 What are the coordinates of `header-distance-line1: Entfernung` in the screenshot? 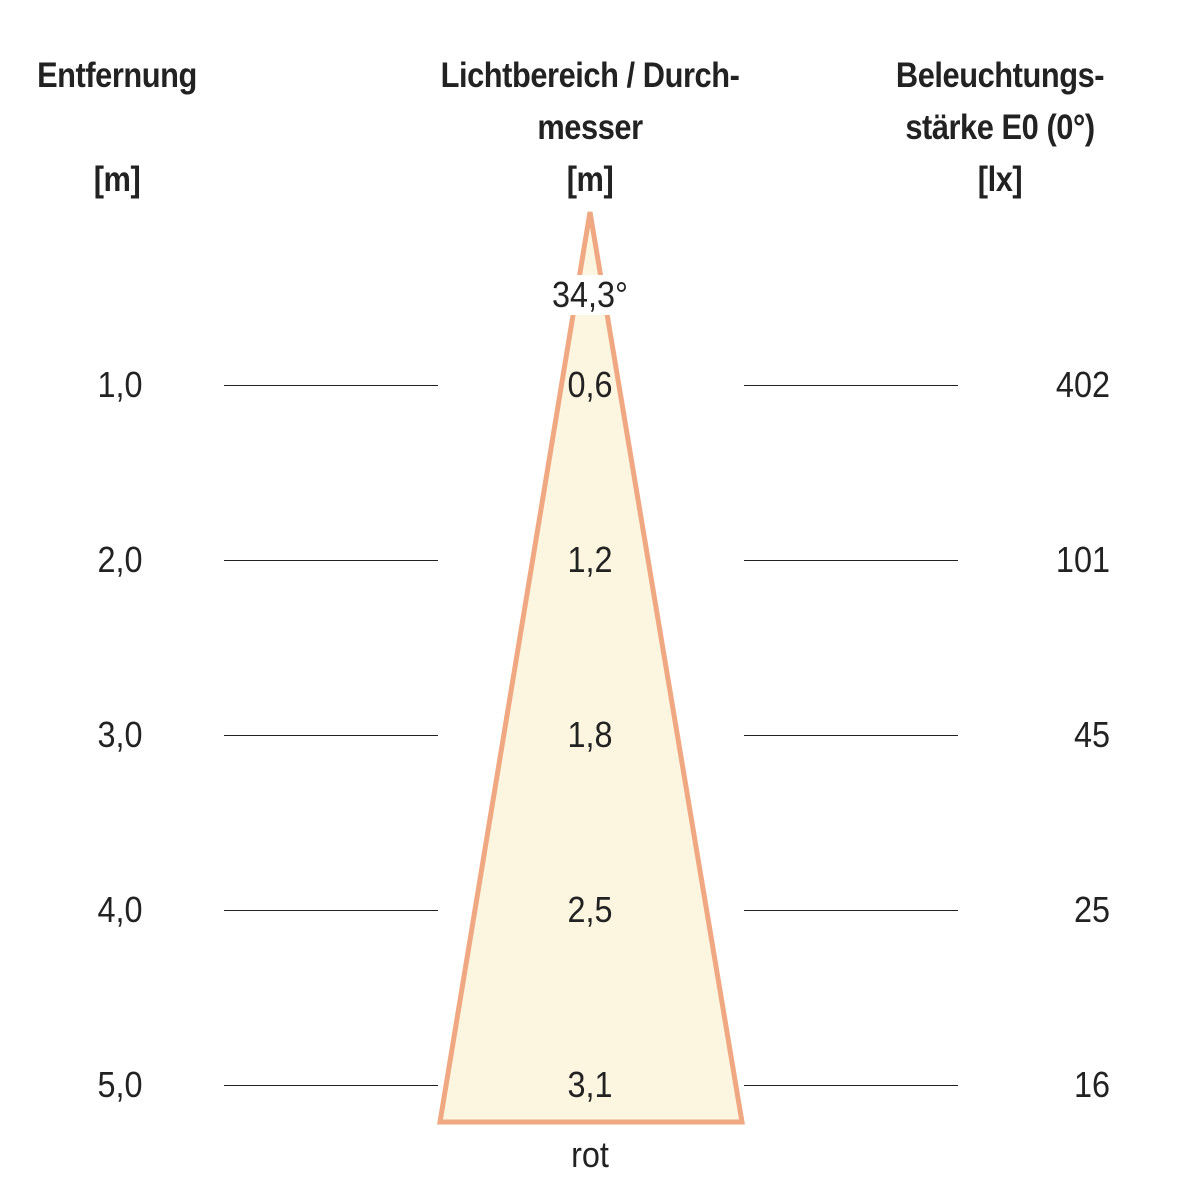 It's located at (117, 75).